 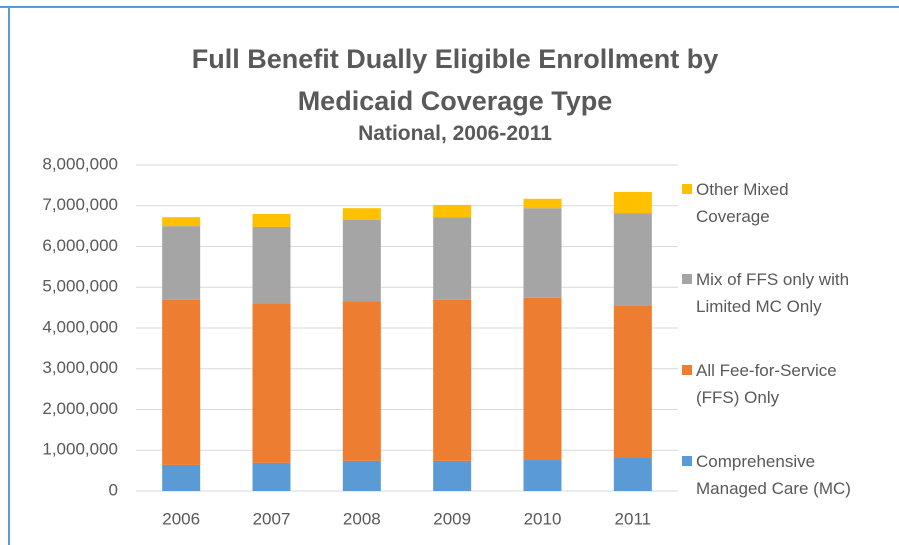 What do you see at coordinates (80, 286) in the screenshot?
I see `y-tick-label: 5,000,000` at bounding box center [80, 286].